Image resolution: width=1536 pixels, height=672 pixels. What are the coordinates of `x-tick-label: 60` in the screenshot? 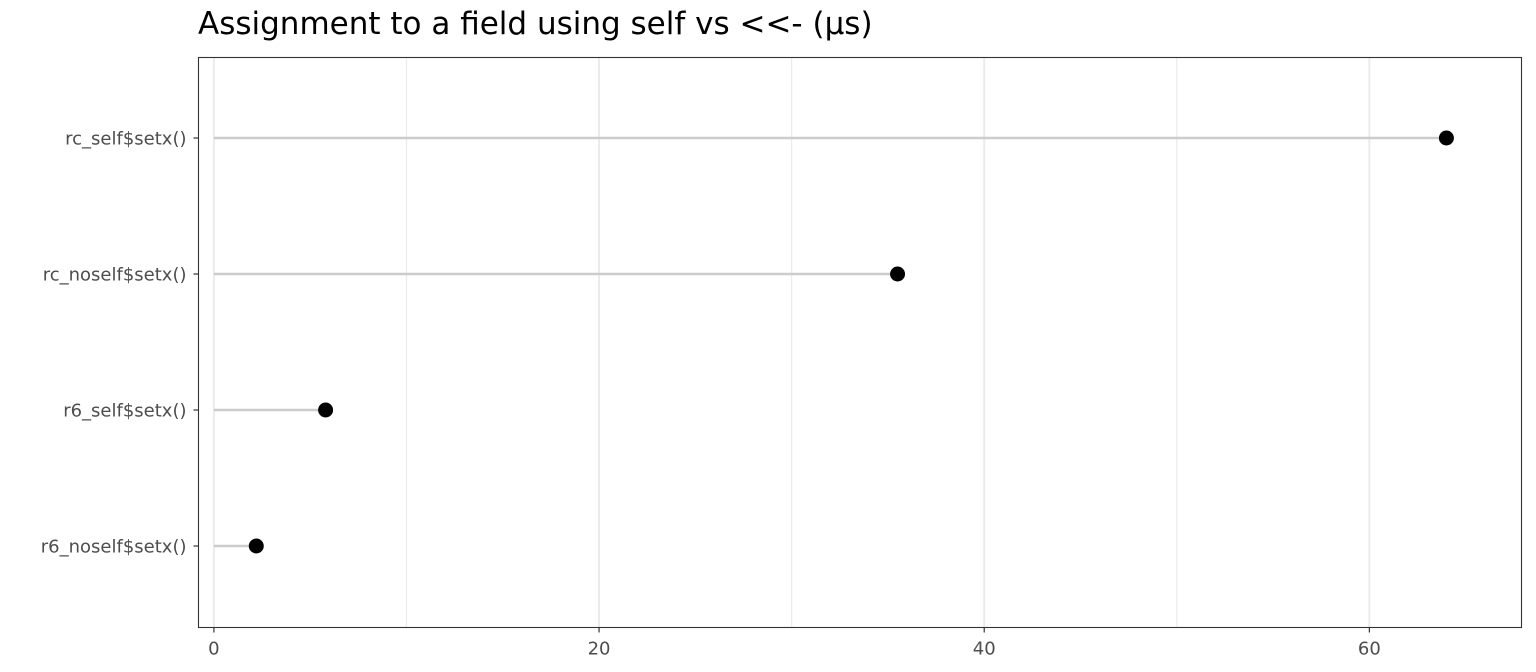 It's located at (1369, 649).